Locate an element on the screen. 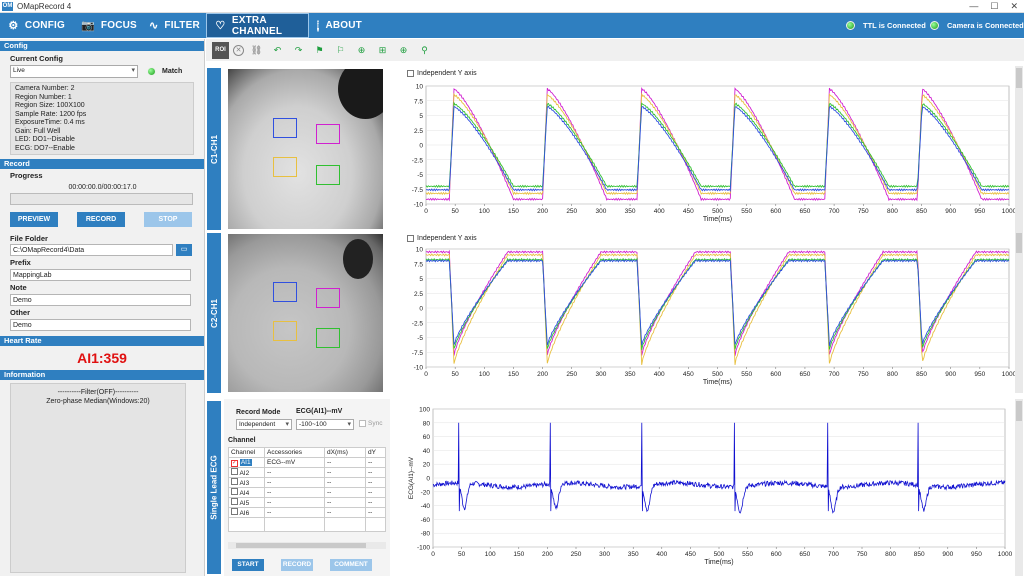 This screenshot has height=576, width=1024. file-folder-label: File Folder is located at coordinates (29, 238).